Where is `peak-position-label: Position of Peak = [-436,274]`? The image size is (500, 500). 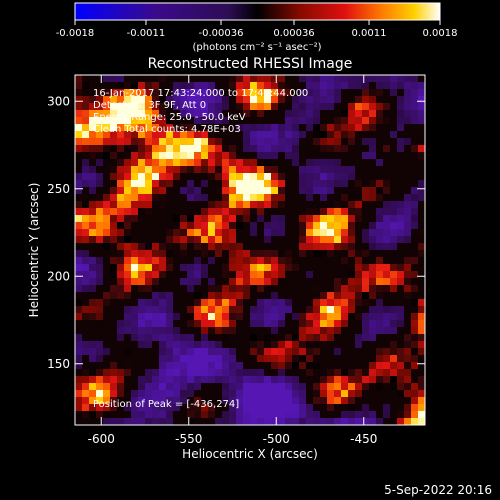 peak-position-label: Position of Peak = [-436,274] is located at coordinates (166, 404).